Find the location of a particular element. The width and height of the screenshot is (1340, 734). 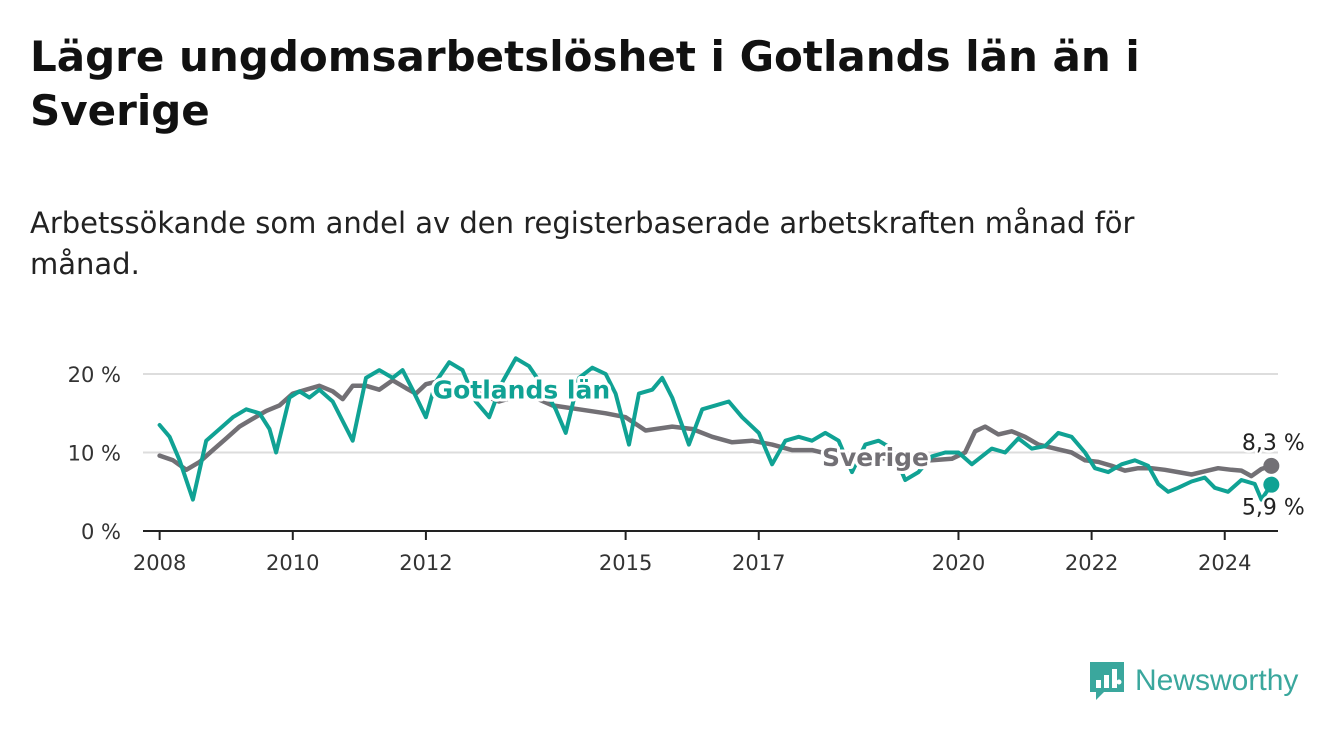

series-line-sverige is located at coordinates (715, 428).